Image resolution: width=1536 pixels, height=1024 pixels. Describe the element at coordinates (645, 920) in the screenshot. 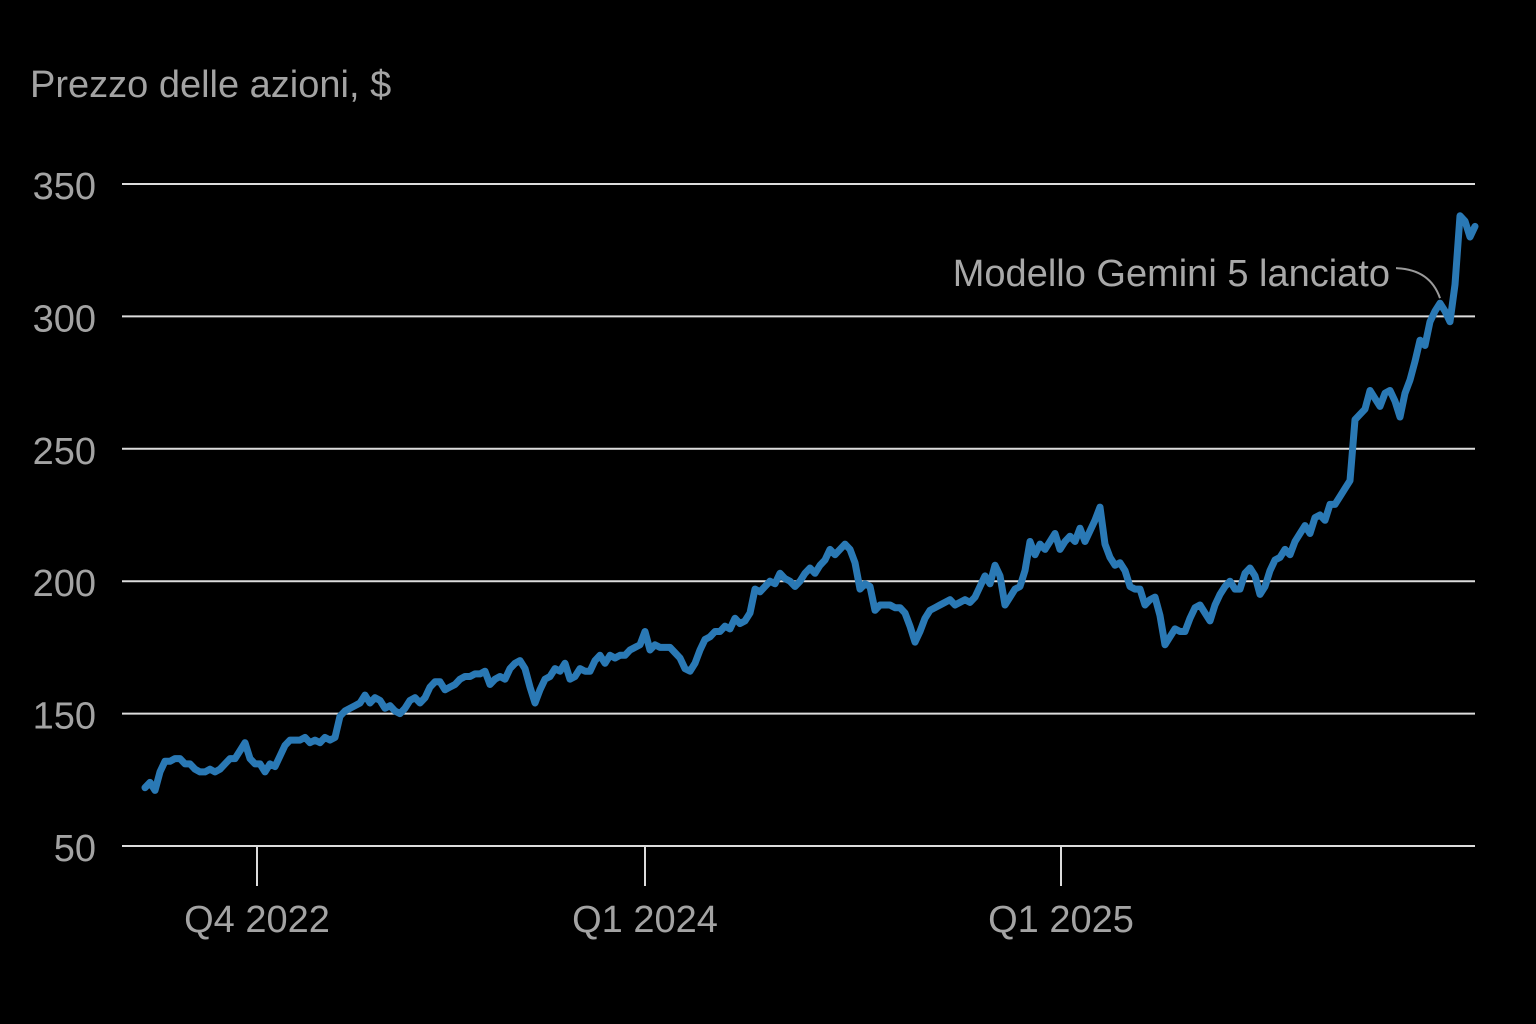

I see `x-tick-label-q1-2024: Q1 2024` at that location.